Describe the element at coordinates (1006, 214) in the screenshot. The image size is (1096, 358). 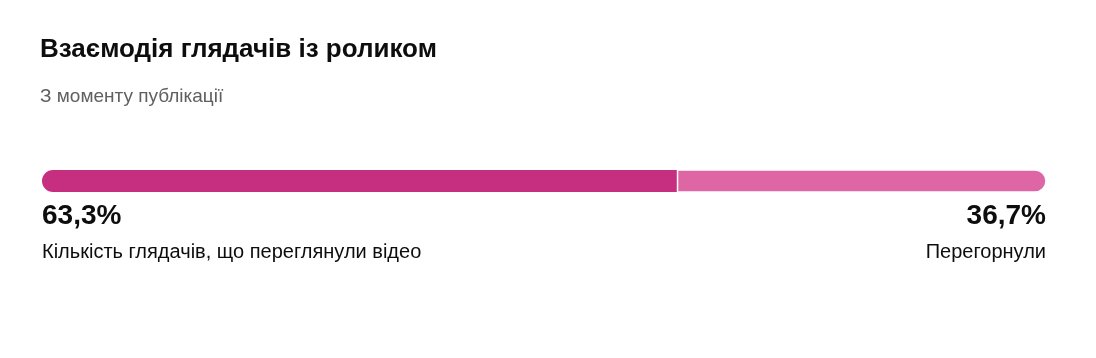
I see `data-label: 36,7%` at that location.